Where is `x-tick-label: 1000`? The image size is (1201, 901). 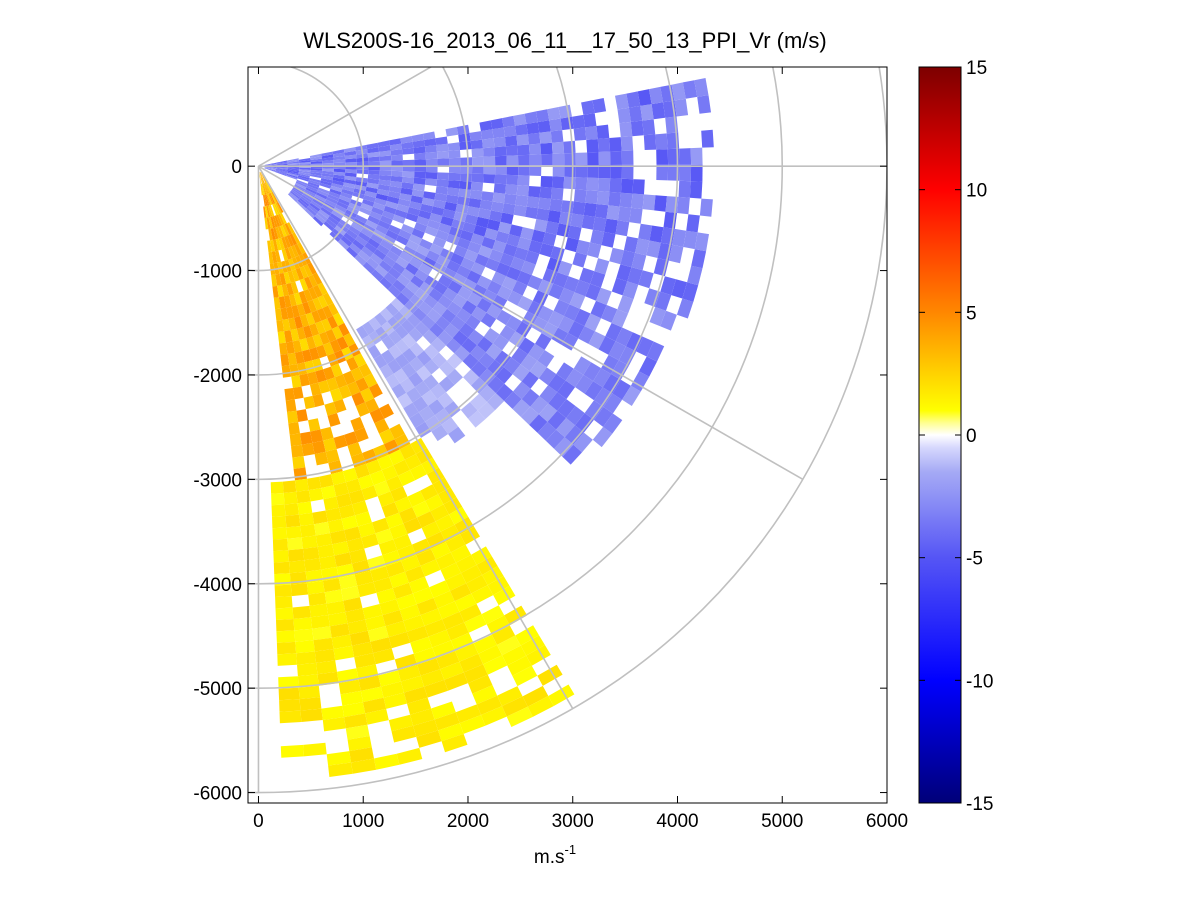 x-tick-label: 1000 is located at coordinates (363, 821).